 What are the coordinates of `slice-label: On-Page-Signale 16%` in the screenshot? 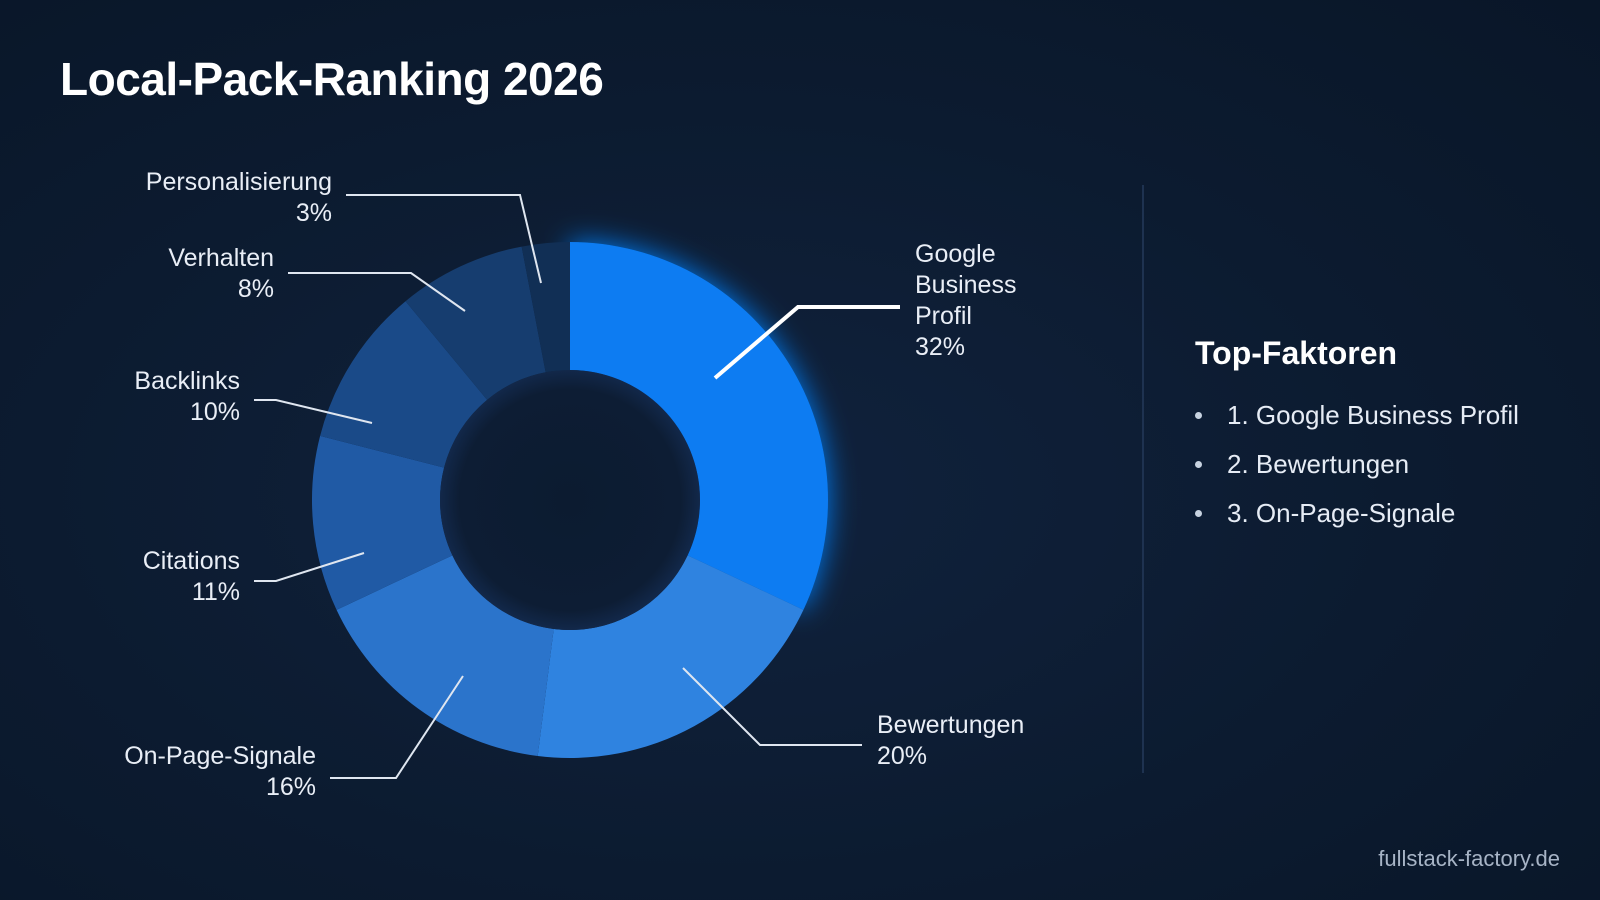 It's located at (220, 771).